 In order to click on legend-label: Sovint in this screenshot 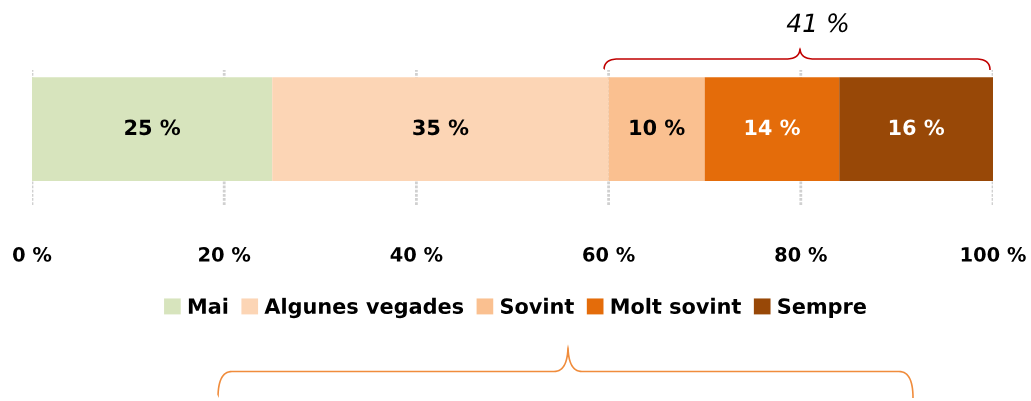, I will do `click(537, 305)`.